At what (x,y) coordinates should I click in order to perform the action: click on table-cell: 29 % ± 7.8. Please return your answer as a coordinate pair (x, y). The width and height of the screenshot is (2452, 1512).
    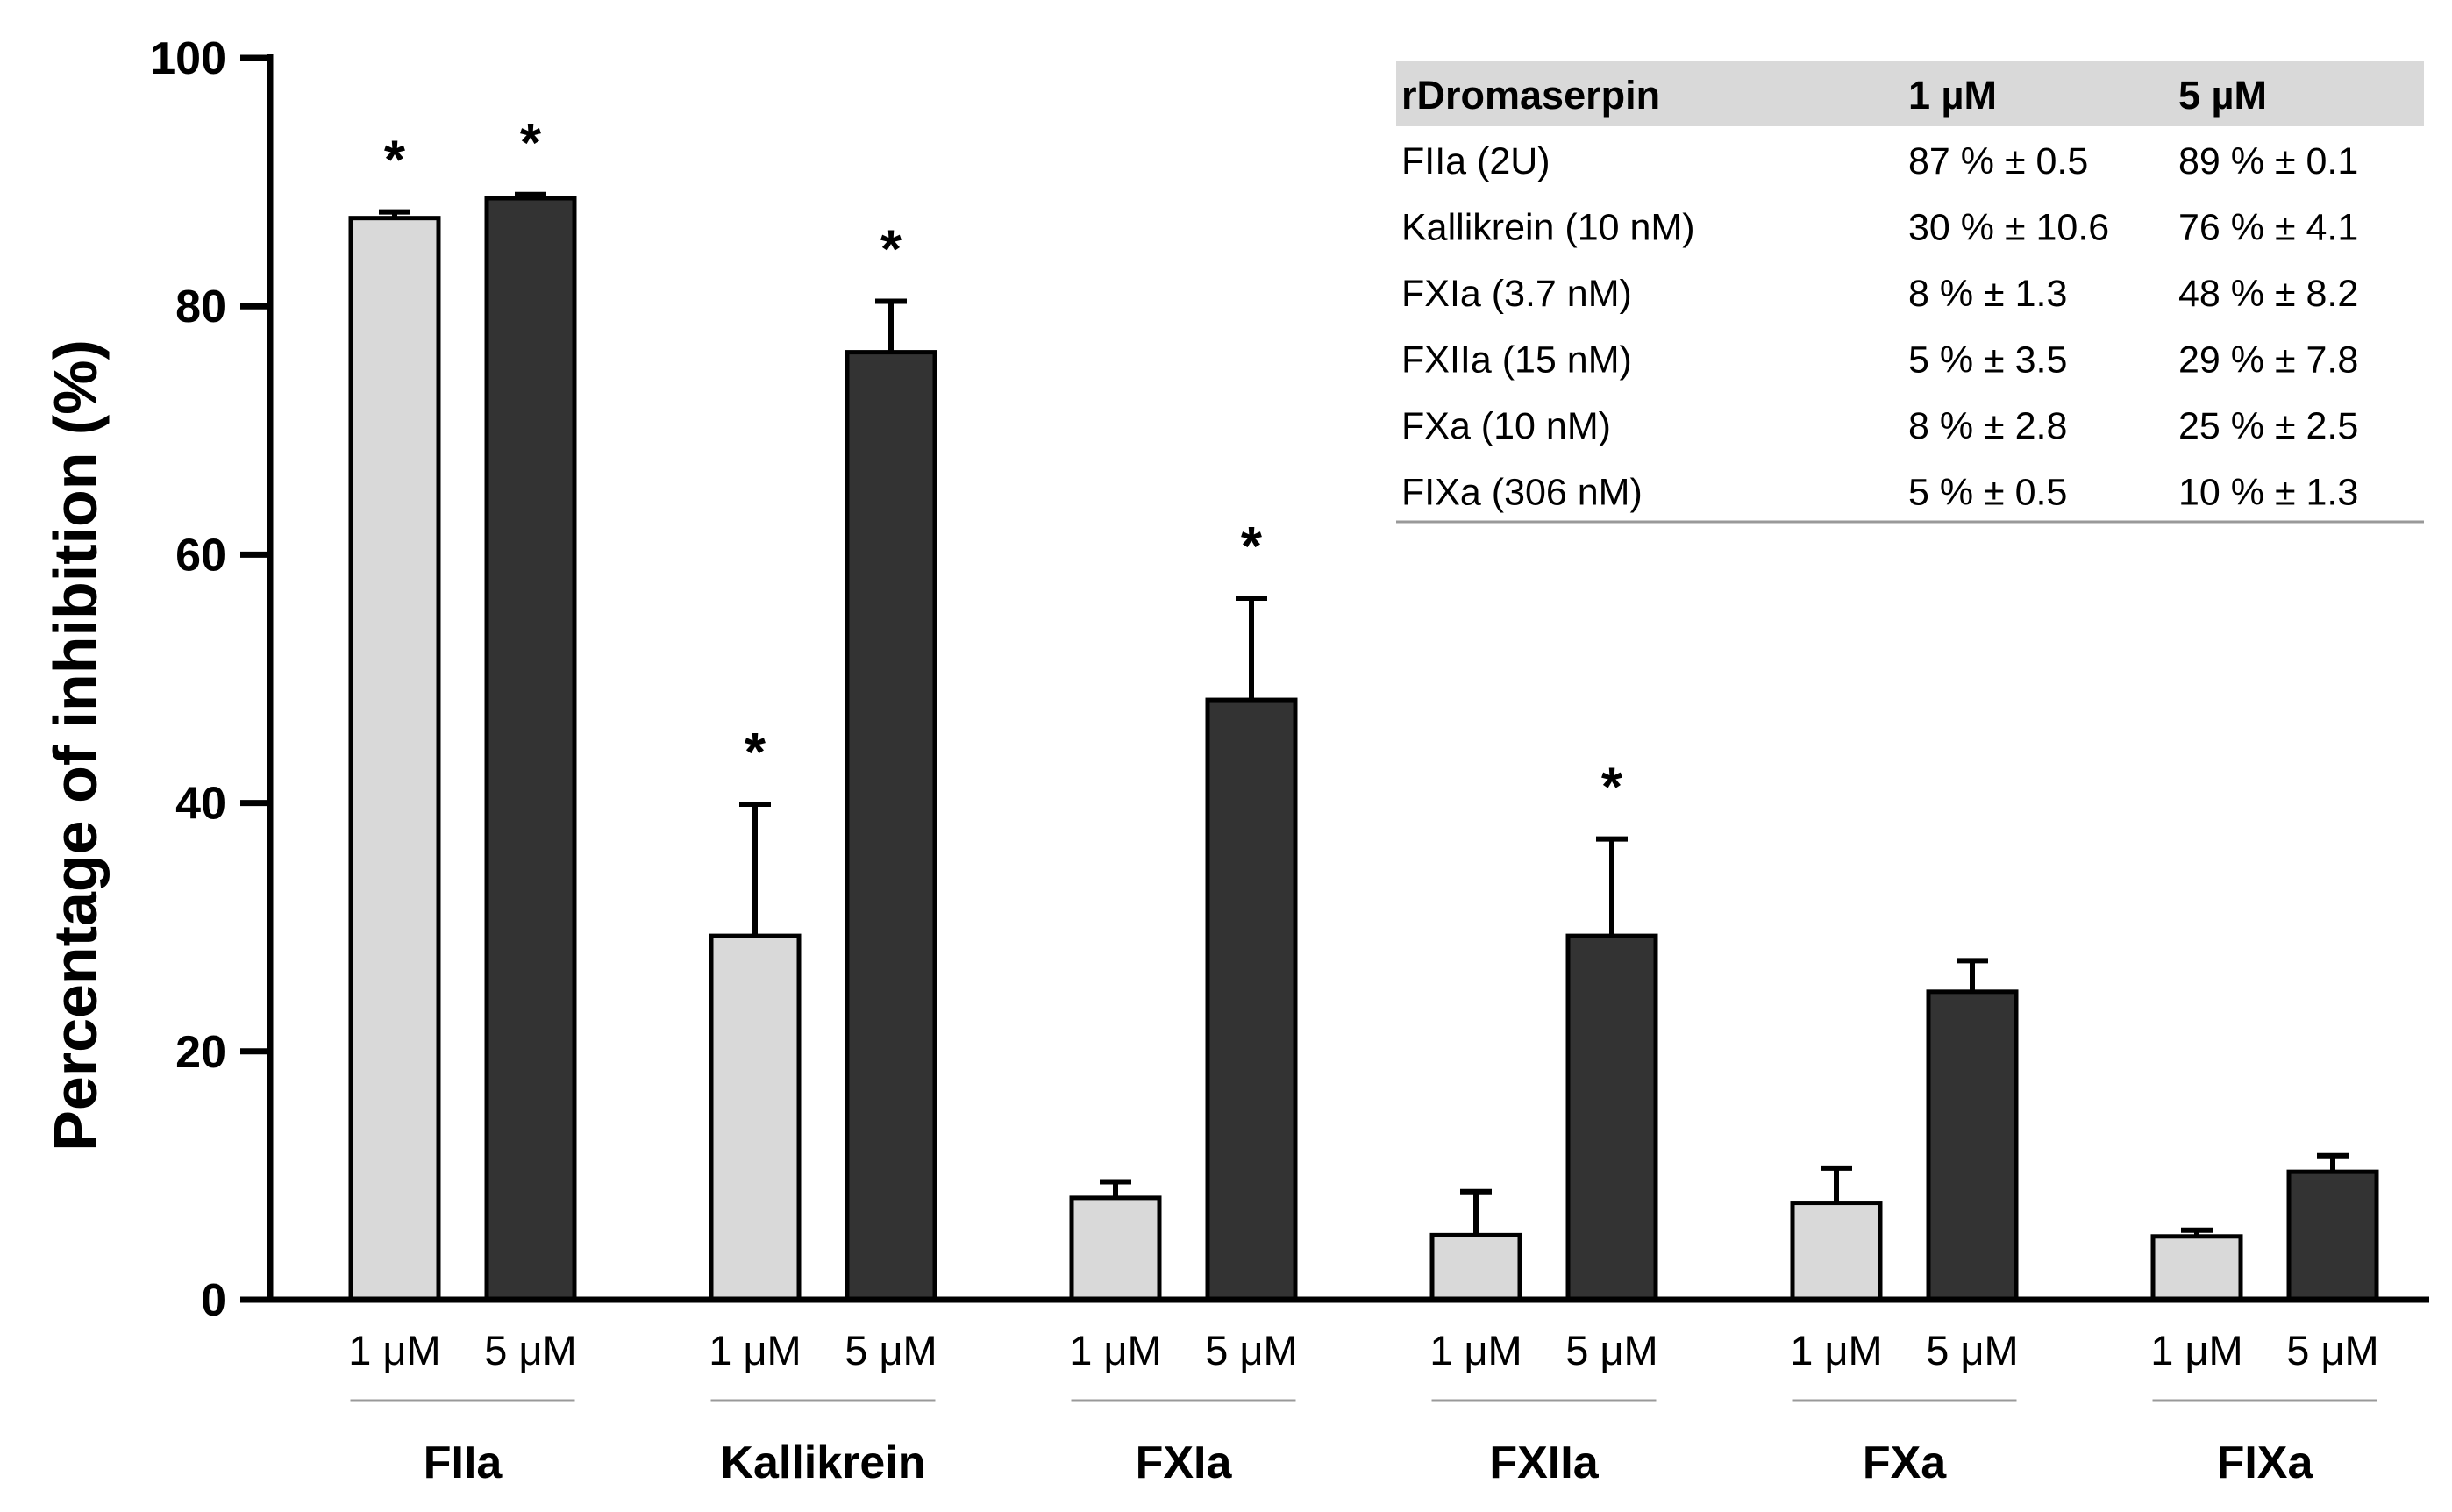
    Looking at the image, I should click on (2268, 360).